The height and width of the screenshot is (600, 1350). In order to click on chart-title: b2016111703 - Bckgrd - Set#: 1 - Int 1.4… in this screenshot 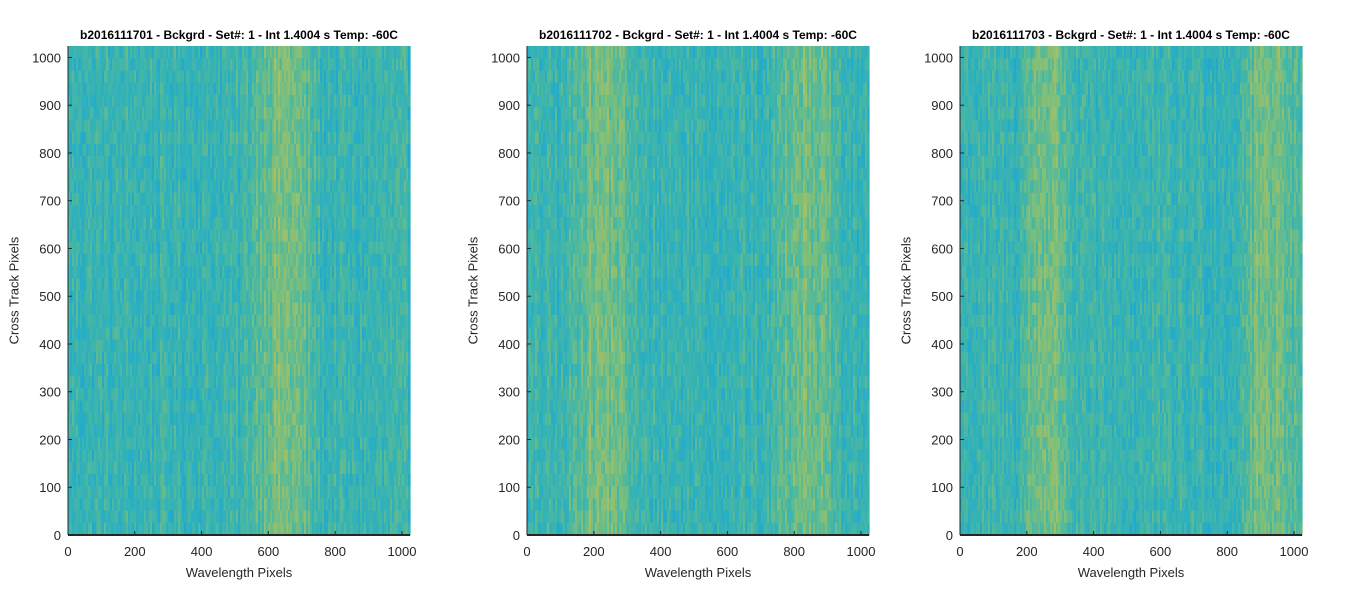, I will do `click(1131, 35)`.